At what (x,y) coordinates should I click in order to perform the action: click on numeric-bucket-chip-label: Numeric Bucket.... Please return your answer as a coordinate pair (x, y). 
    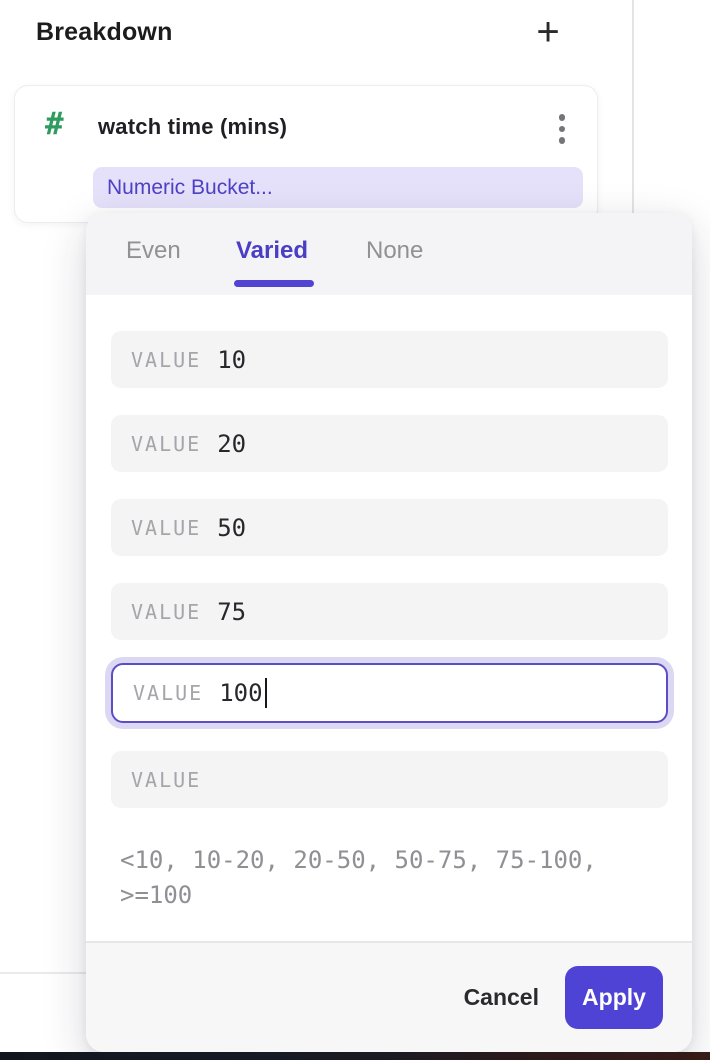
    Looking at the image, I should click on (190, 187).